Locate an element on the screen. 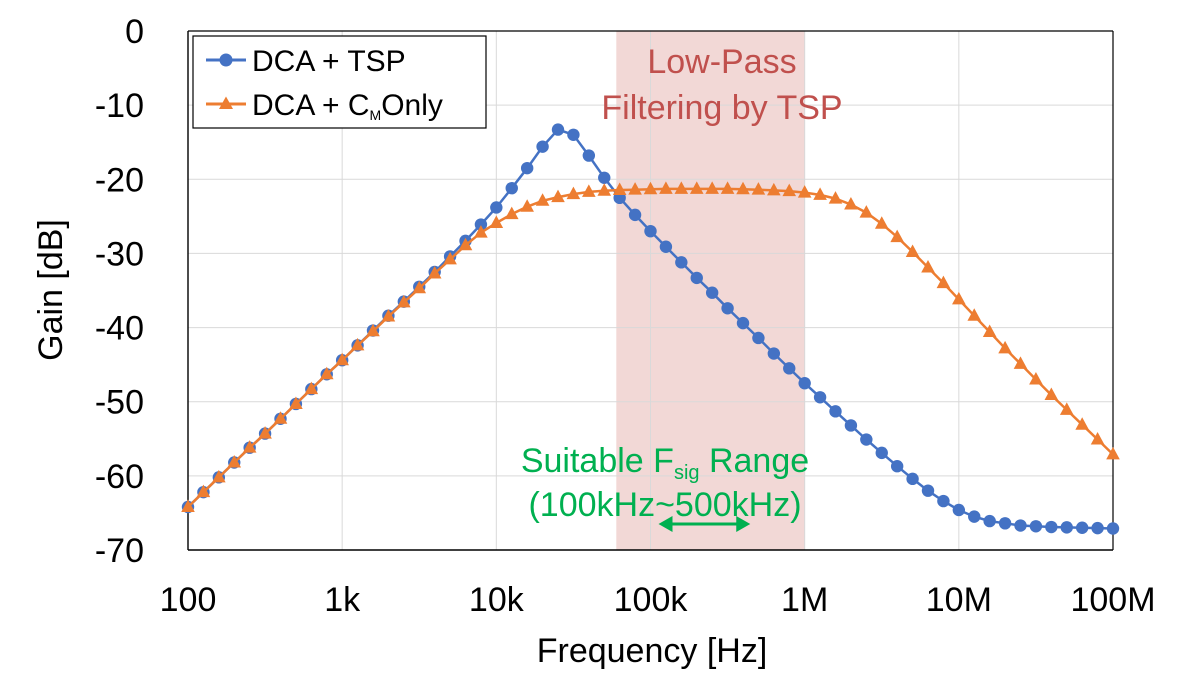 This screenshot has height=684, width=1193. range-annotation-line-1: Suitable Fsig Range is located at coordinates (665, 463).